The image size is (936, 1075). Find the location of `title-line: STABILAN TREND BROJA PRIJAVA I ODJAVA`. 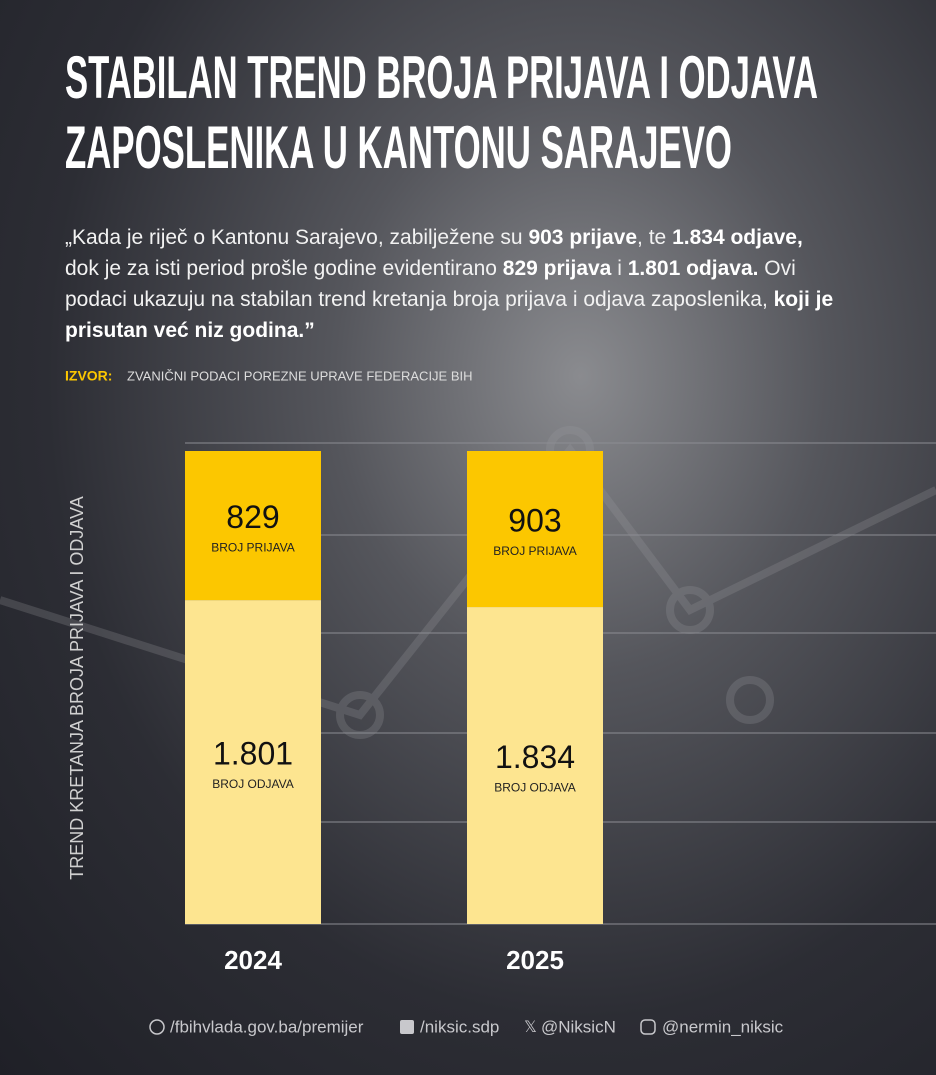

title-line: STABILAN TREND BROJA PRIJAVA I ODJAVA is located at coordinates (441, 77).